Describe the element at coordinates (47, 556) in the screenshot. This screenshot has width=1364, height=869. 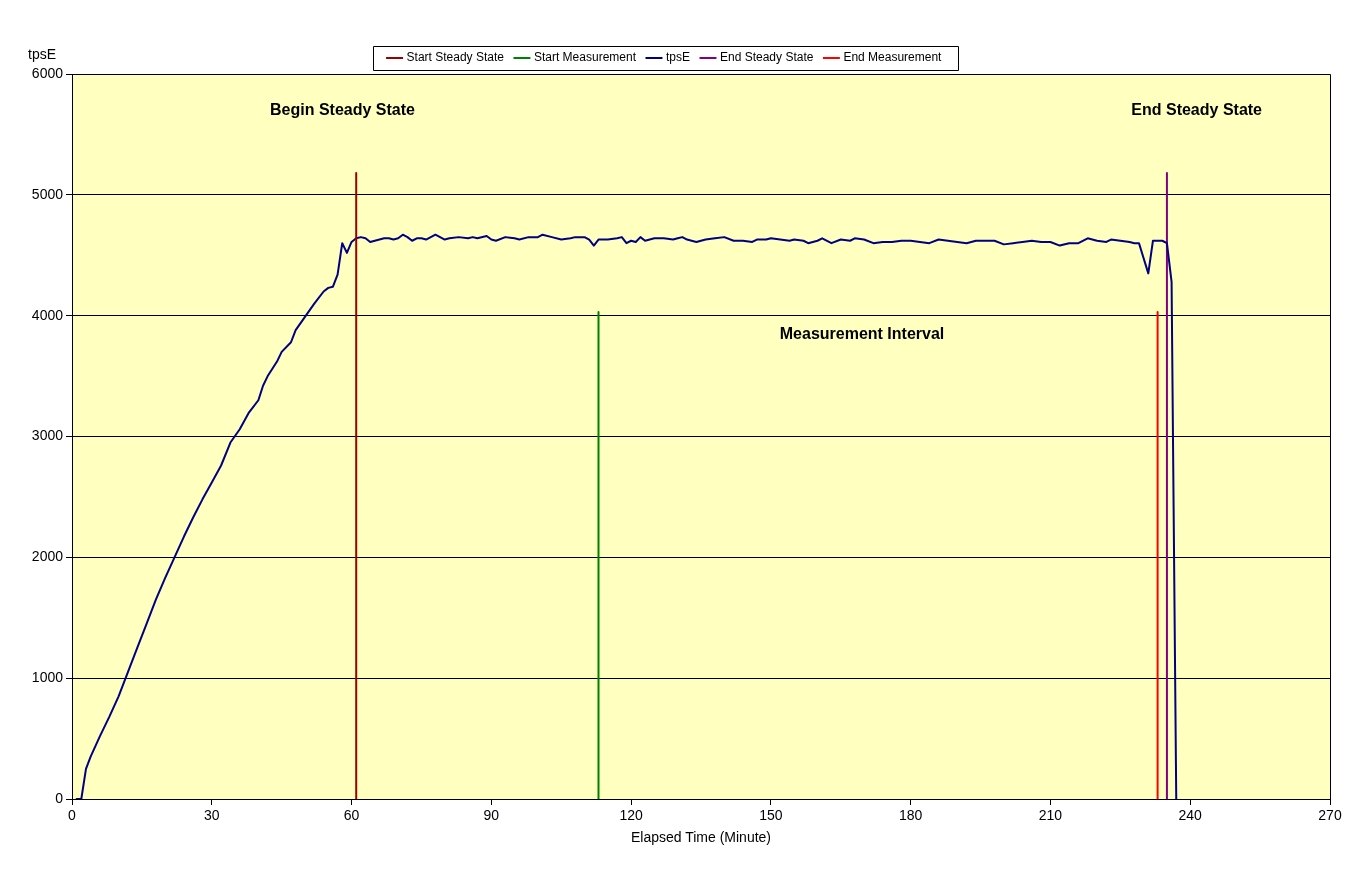
I see `y-tick-label: 2000` at that location.